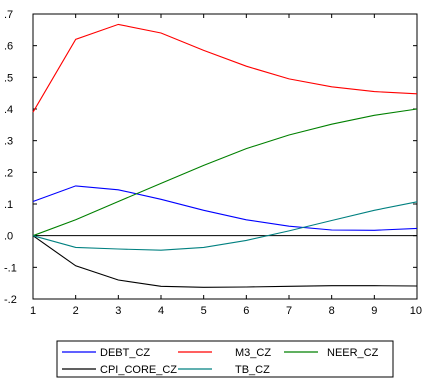 This screenshot has width=422, height=386. What do you see at coordinates (33, 311) in the screenshot?
I see `x-tick-label: 1` at bounding box center [33, 311].